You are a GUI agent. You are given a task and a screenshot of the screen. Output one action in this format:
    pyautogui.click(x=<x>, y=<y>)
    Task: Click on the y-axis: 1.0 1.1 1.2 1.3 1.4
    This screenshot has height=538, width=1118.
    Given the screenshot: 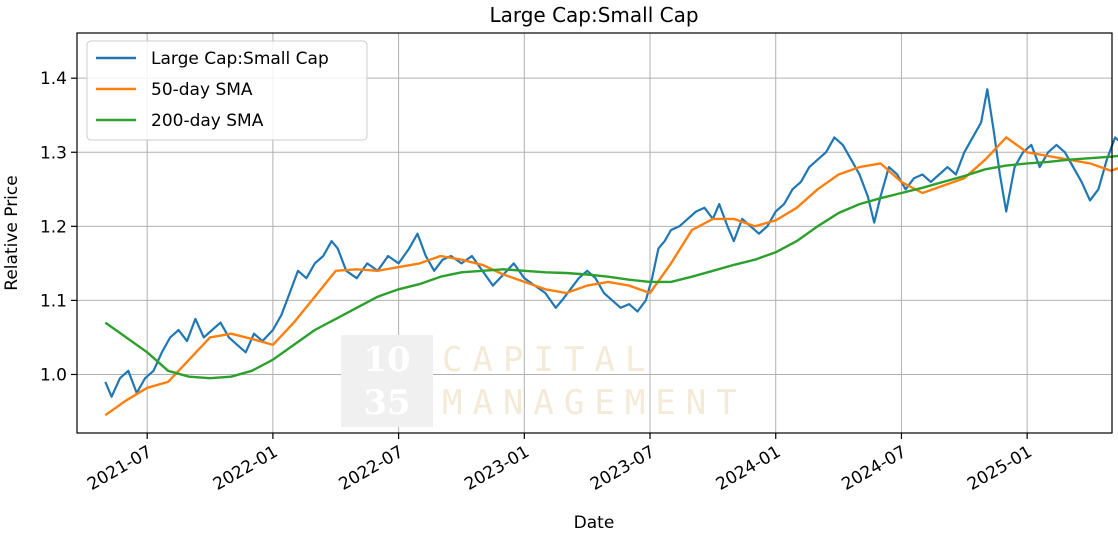 What is the action you would take?
    pyautogui.click(x=58, y=227)
    